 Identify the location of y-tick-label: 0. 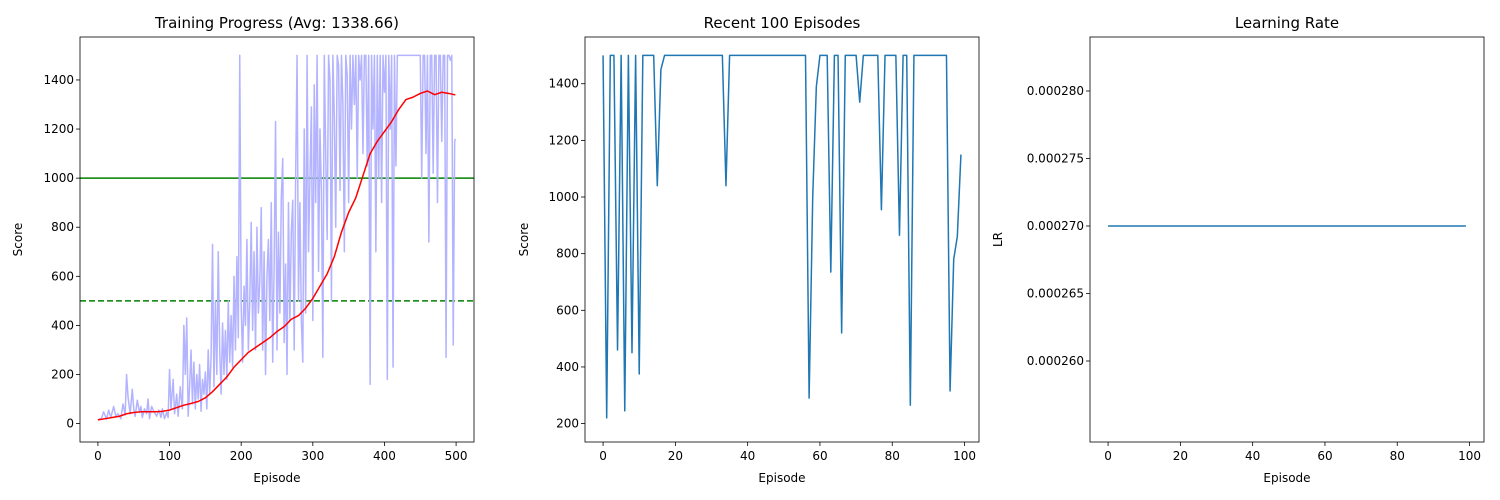
(70, 424).